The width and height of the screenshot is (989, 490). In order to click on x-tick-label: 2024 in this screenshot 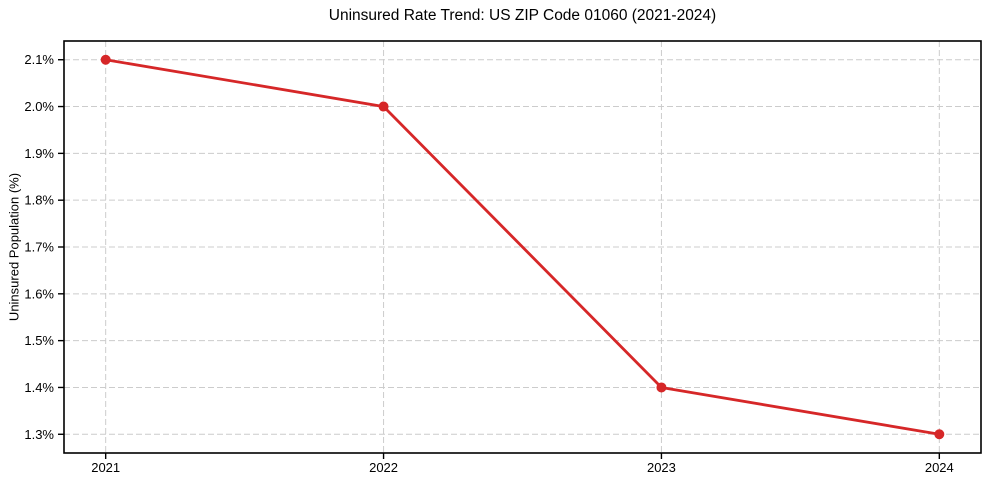, I will do `click(939, 467)`.